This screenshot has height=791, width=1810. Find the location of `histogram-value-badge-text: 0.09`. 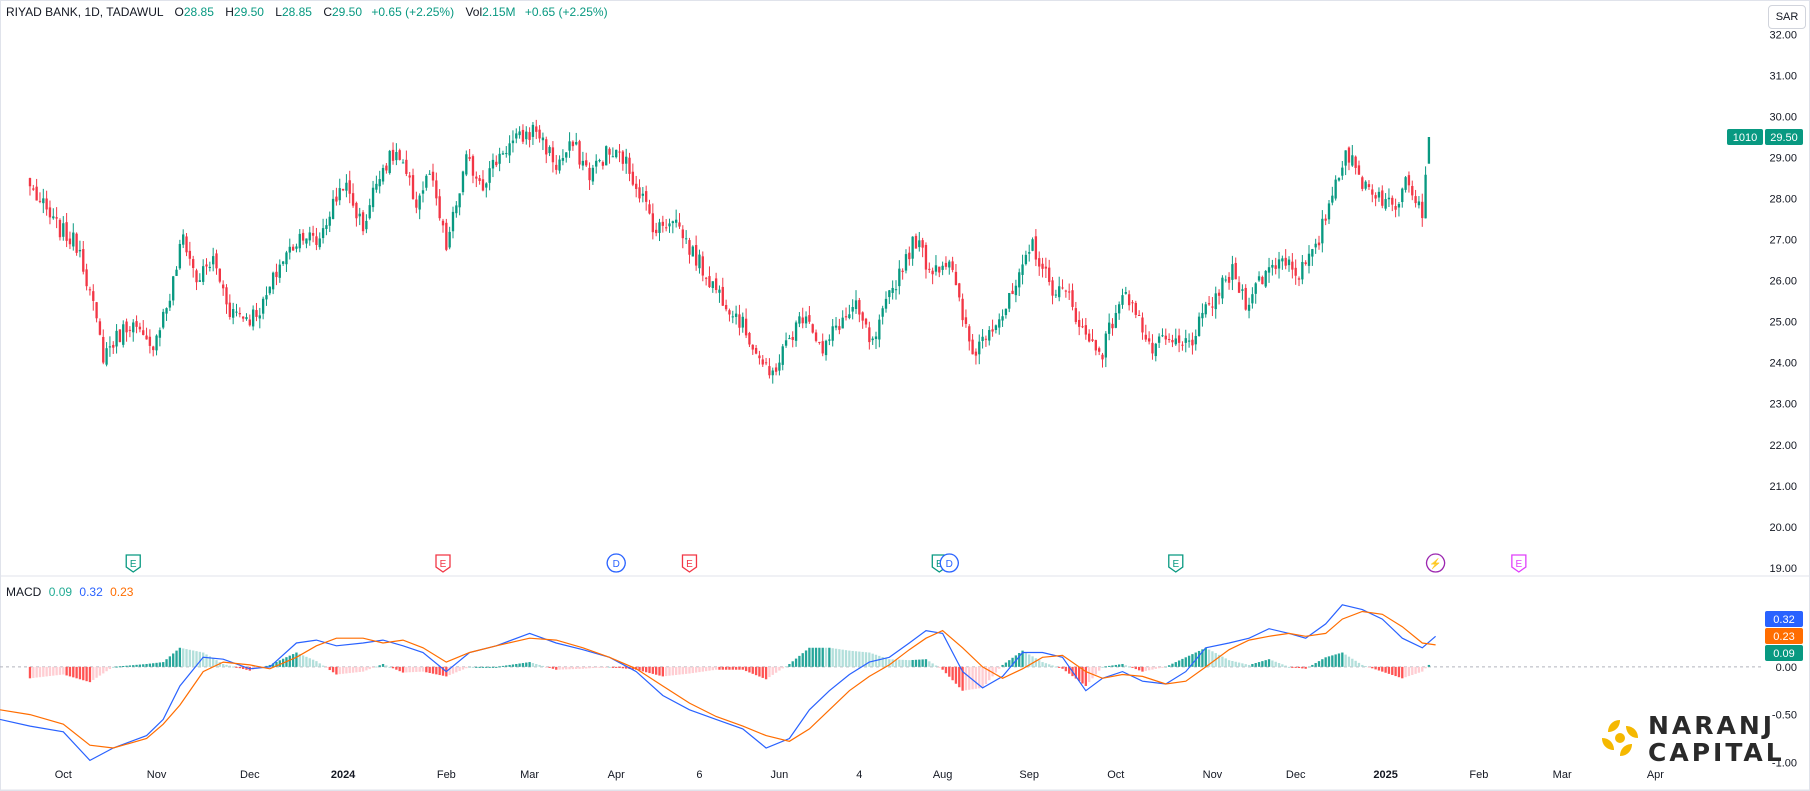

histogram-value-badge-text: 0.09 is located at coordinates (1783, 654).